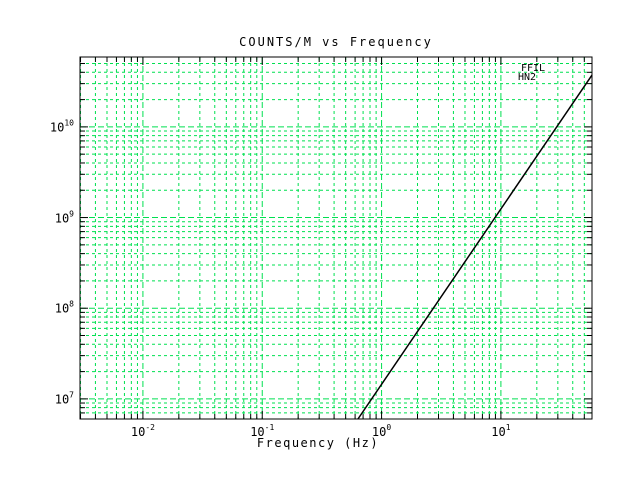  Describe the element at coordinates (64, 307) in the screenshot. I see `y-tick-label: 10⁸` at that location.